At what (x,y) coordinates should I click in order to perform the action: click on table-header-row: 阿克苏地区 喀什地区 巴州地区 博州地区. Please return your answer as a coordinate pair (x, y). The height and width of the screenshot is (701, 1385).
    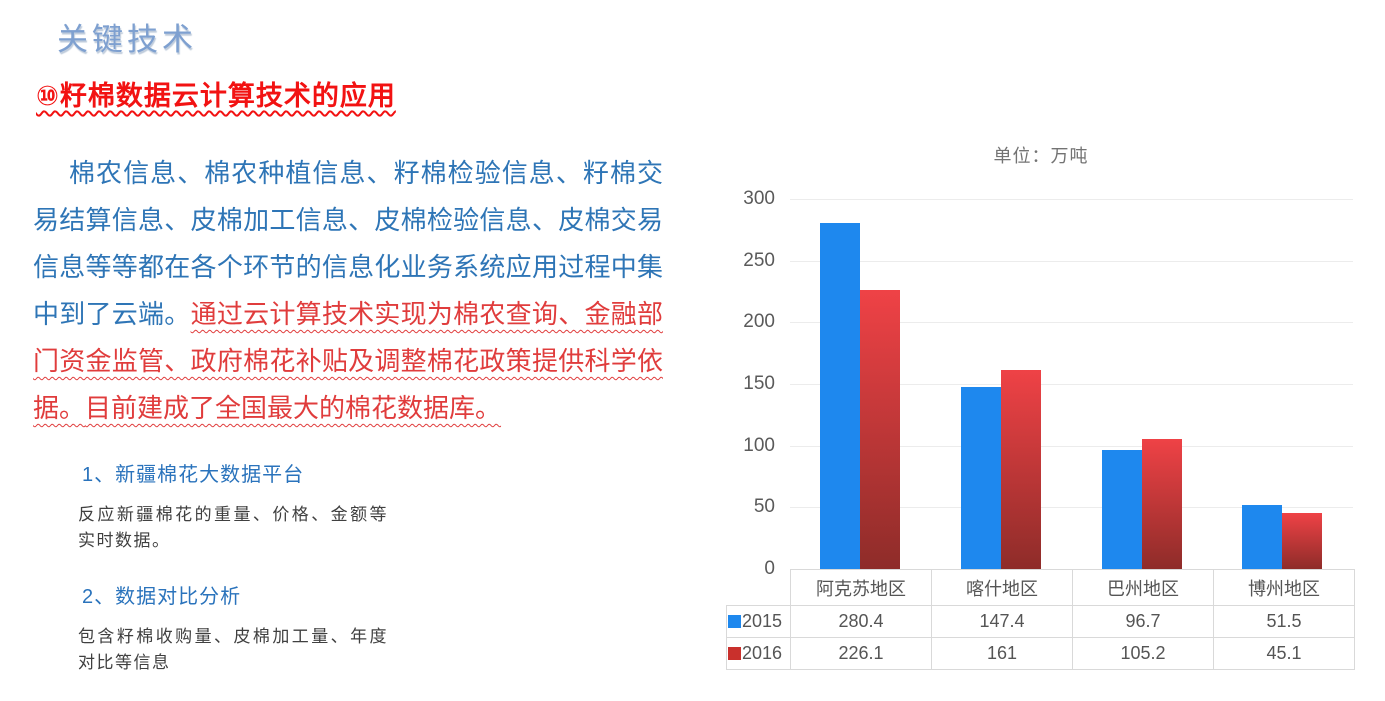
    Looking at the image, I should click on (1041, 587).